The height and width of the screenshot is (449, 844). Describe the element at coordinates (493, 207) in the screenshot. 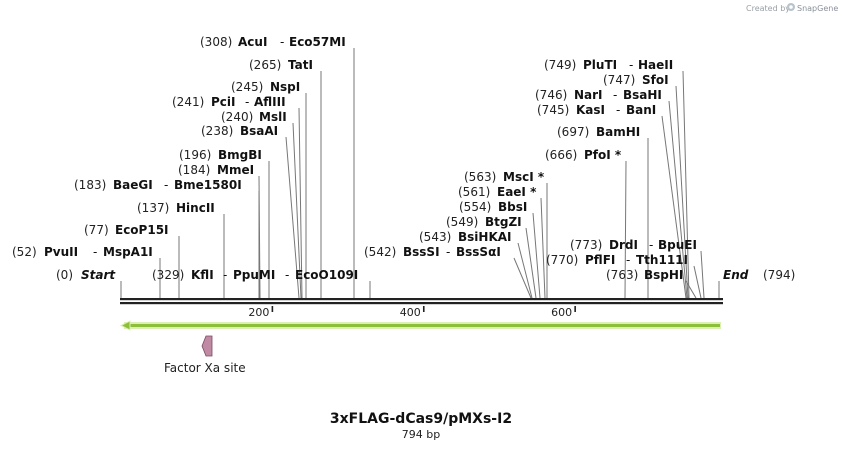

I see `label-bbsi: (554) BbsI` at that location.